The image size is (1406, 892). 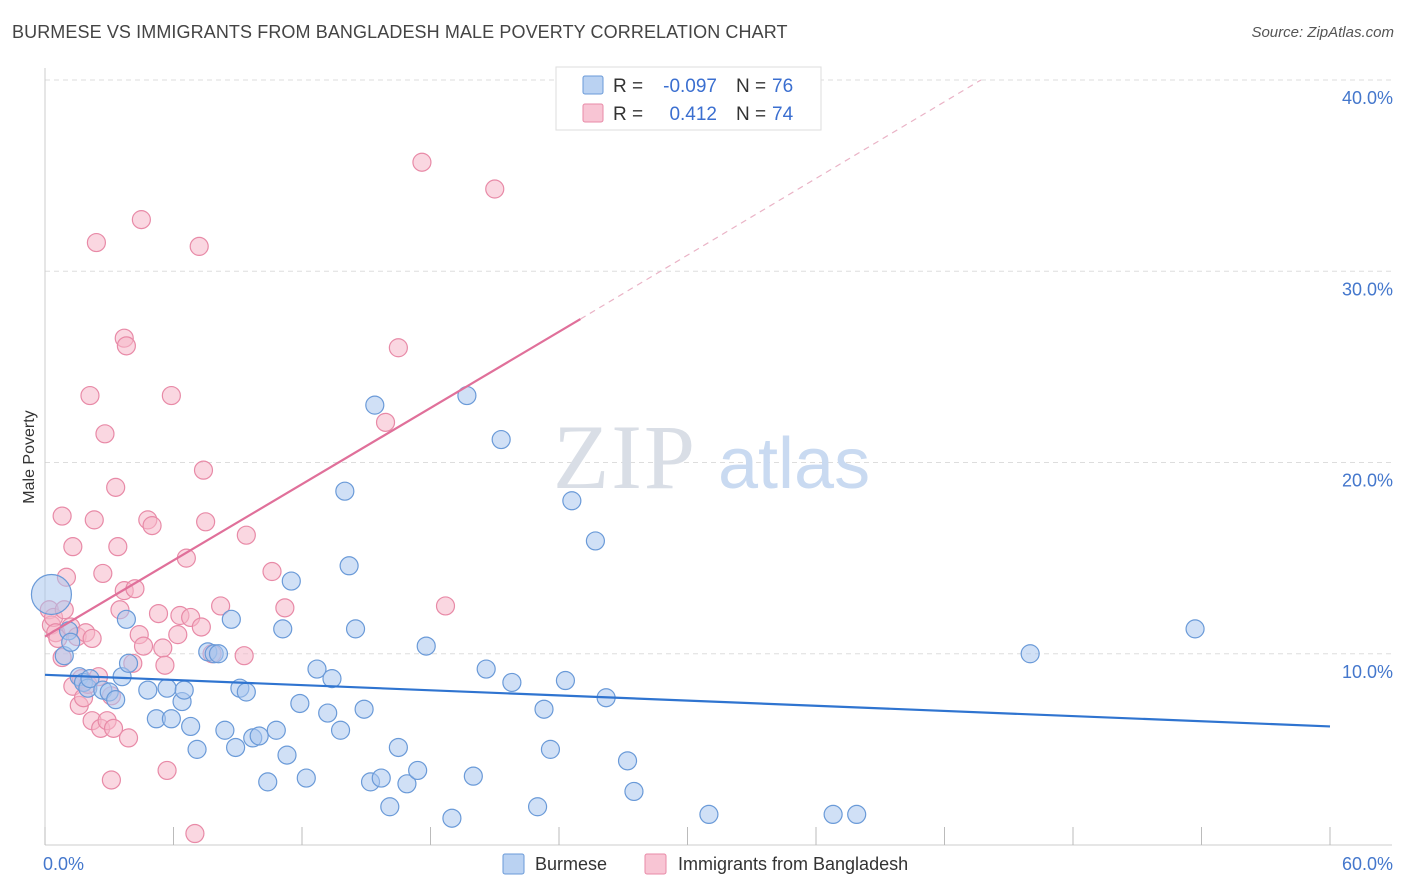 I want to click on legend-swatch-bangladesh, so click(x=593, y=113).